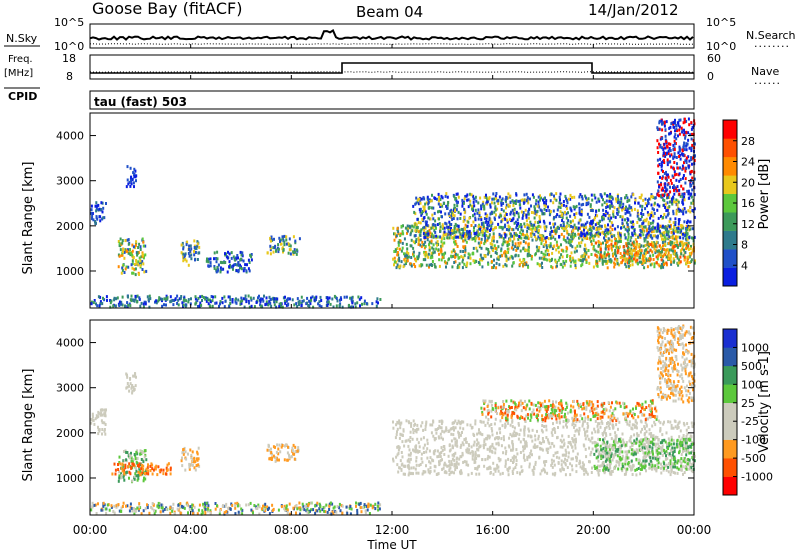 This screenshot has width=800, height=554. What do you see at coordinates (771, 35) in the screenshot?
I see `nsearch-label: N.Search` at bounding box center [771, 35].